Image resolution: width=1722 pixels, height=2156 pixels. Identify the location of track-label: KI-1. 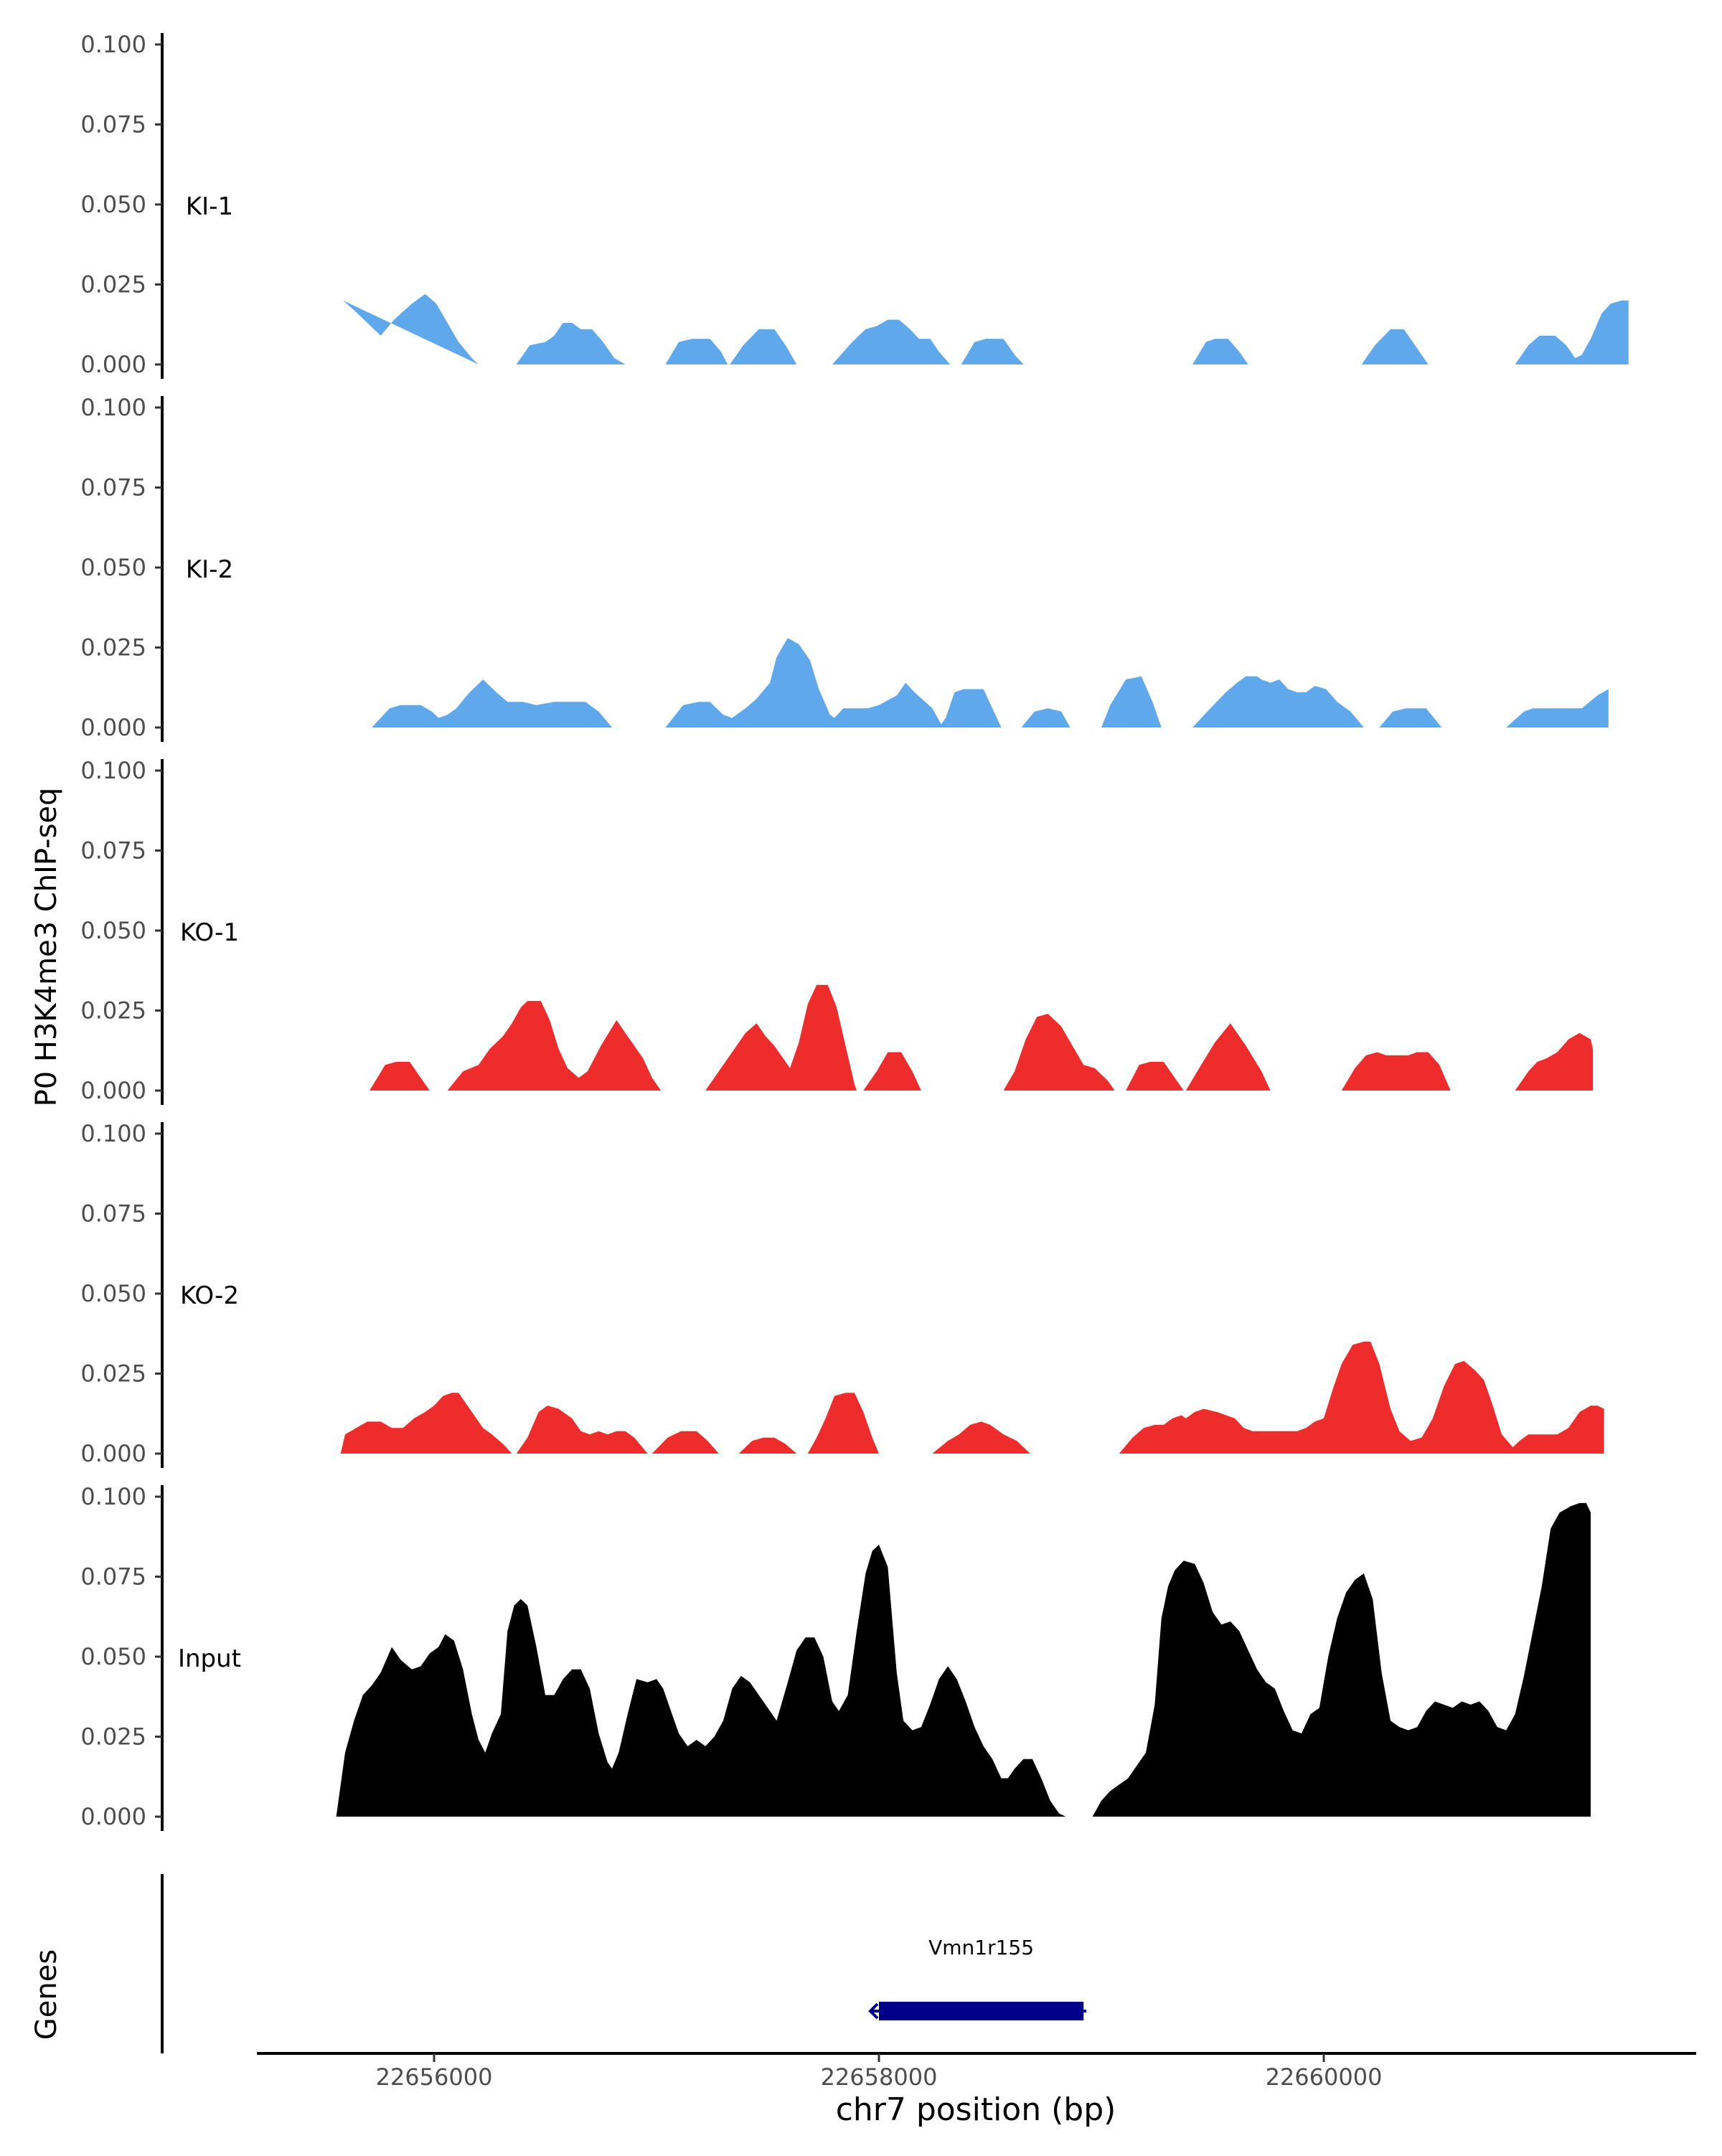
(209, 207).